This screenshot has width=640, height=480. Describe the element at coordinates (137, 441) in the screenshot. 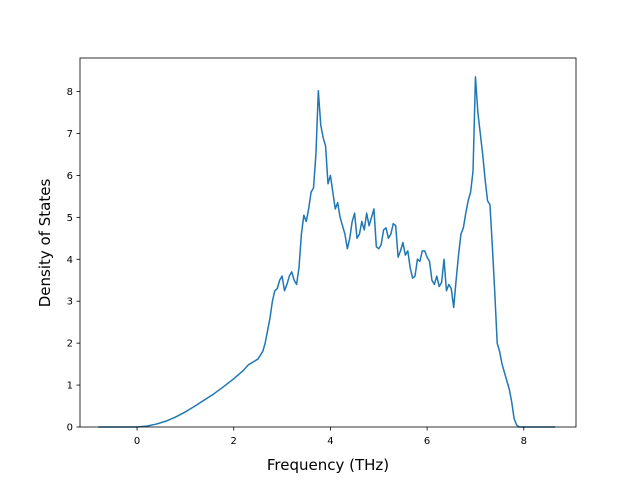

I see `x-tick-label: 0` at that location.